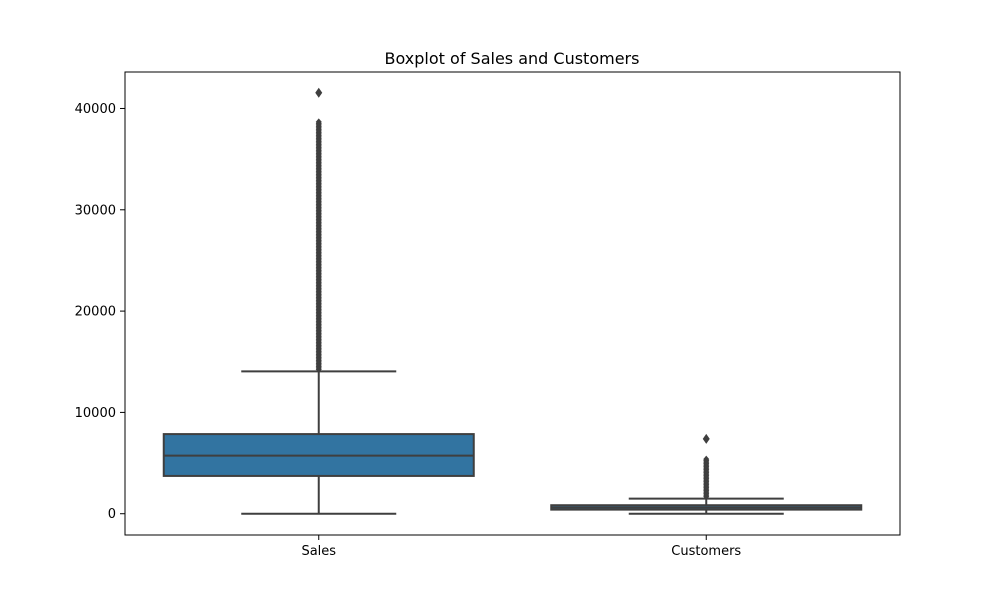 The width and height of the screenshot is (1000, 604). What do you see at coordinates (95, 413) in the screenshot?
I see `y-tick-label-10000: 10000` at bounding box center [95, 413].